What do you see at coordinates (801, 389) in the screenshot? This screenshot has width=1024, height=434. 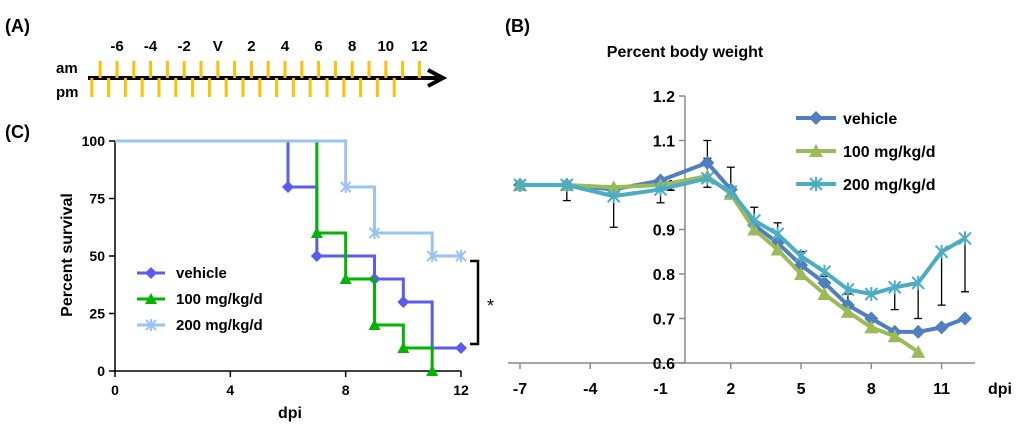 I see `bw-x-tick-label: 5` at bounding box center [801, 389].